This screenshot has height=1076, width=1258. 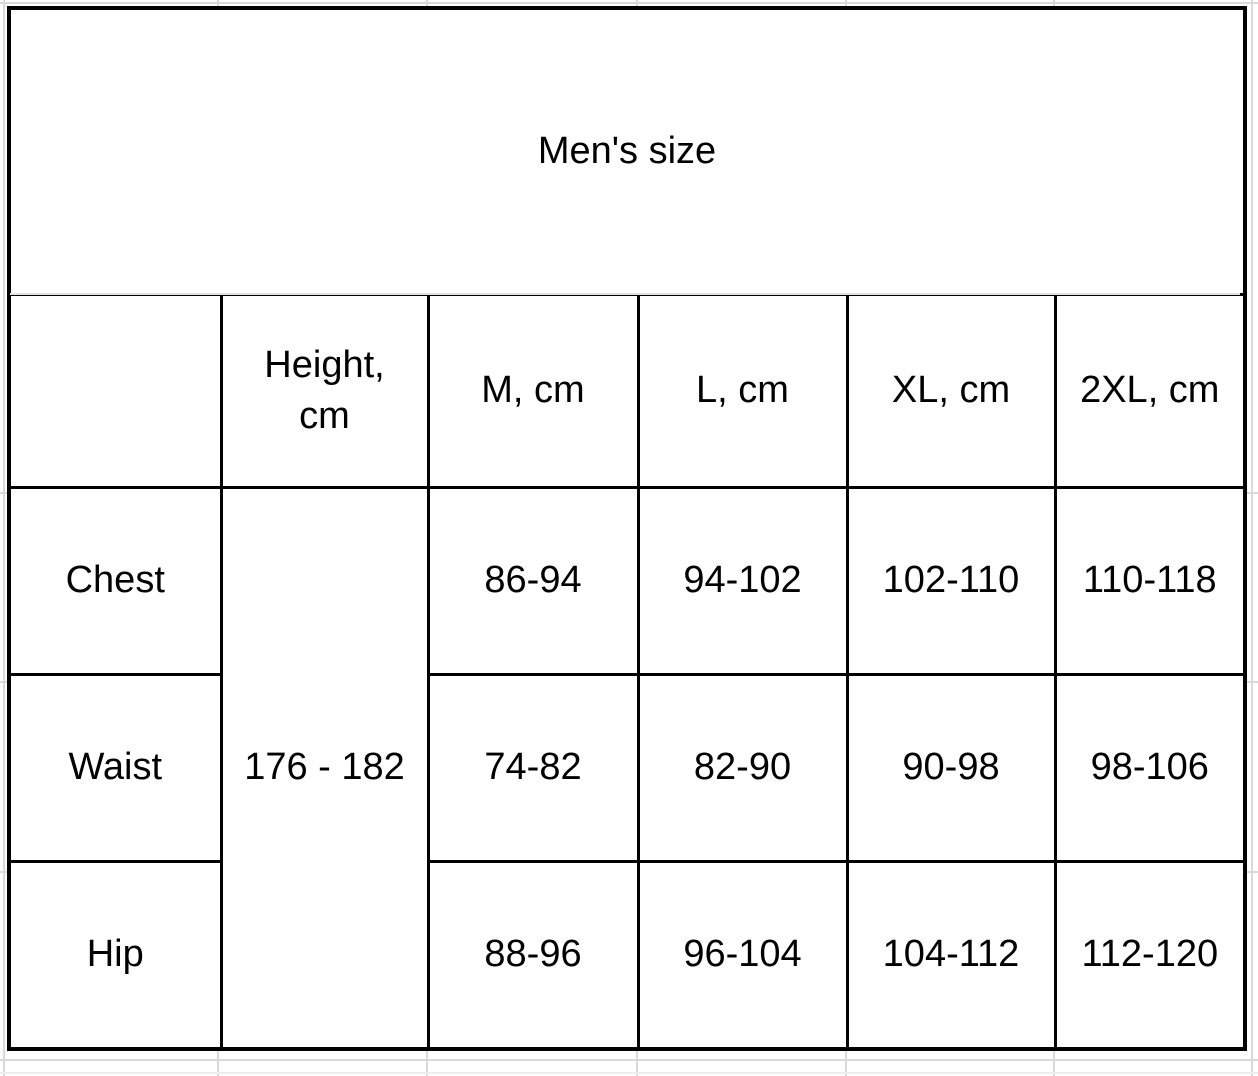 I want to click on header-size-l: L, cm, so click(x=742, y=391).